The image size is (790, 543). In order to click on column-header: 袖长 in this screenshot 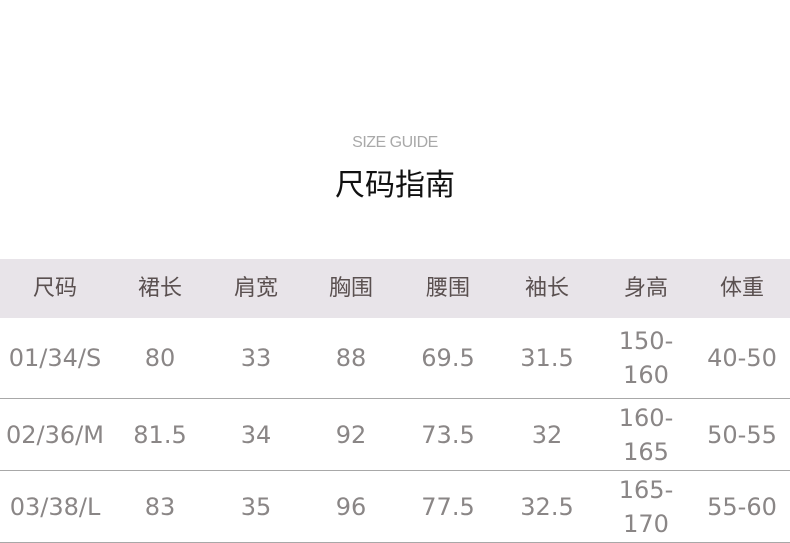, I will do `click(546, 288)`.